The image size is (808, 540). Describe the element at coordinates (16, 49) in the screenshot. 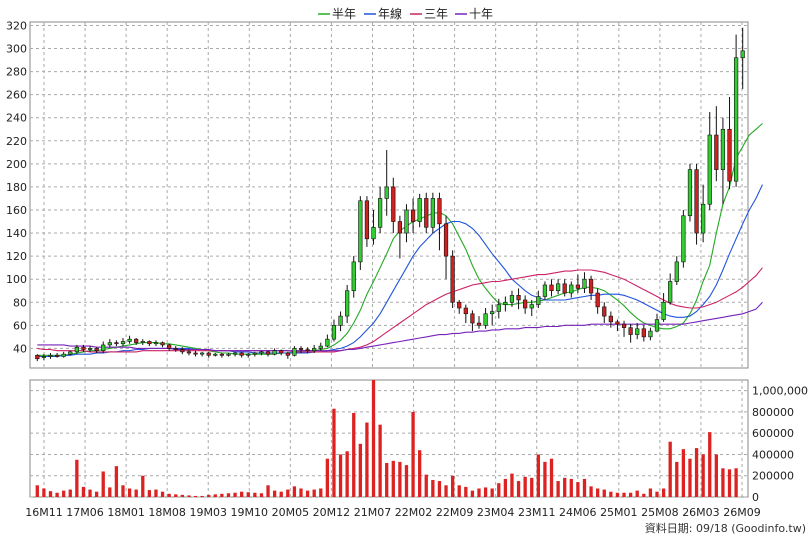

I see `price-tick-label: 300` at that location.